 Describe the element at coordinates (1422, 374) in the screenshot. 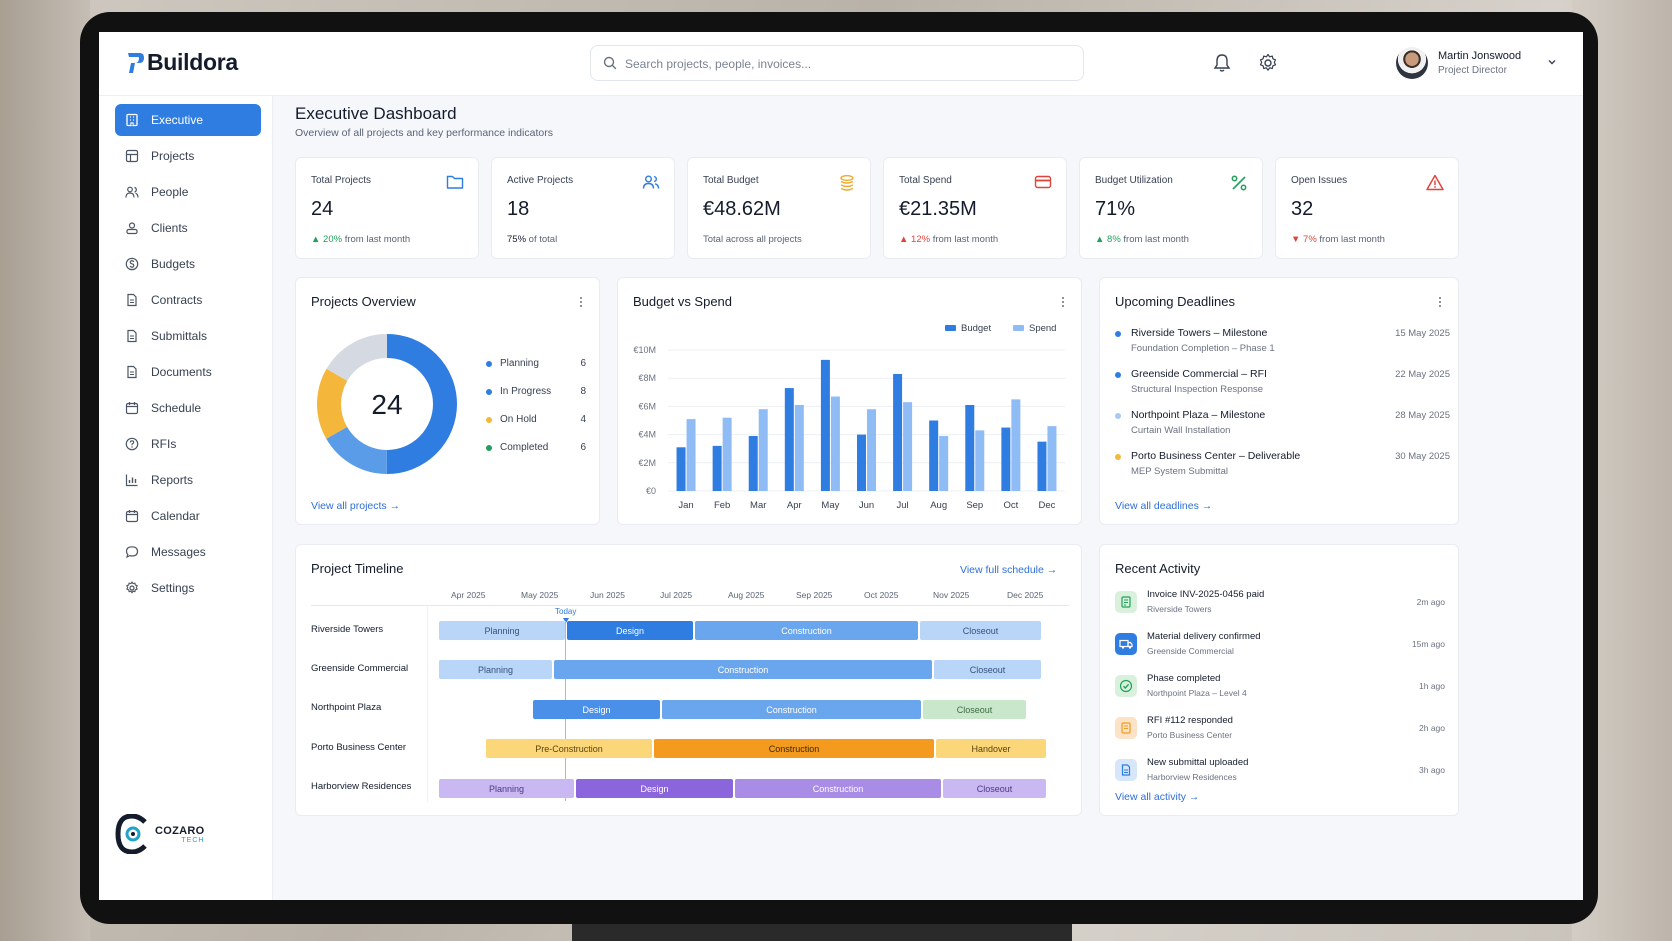

I see `deadline-date: 22 May 2025` at that location.